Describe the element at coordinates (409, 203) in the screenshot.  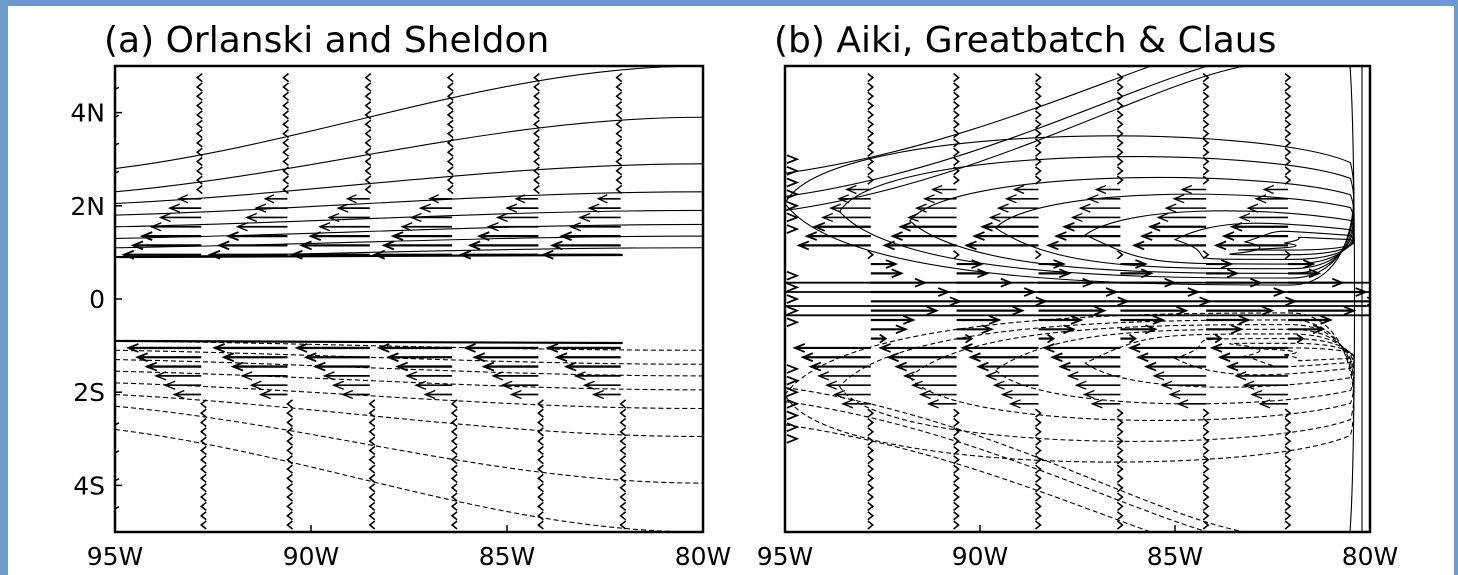
I see `contour-line` at that location.